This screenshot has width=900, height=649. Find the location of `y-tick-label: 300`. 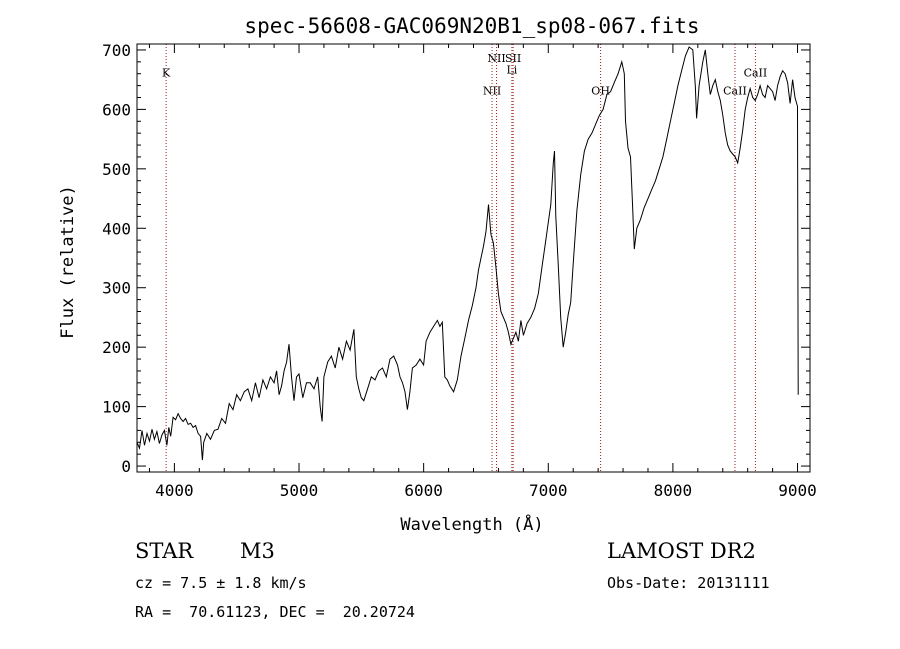

y-tick-label: 300 is located at coordinates (116, 288).